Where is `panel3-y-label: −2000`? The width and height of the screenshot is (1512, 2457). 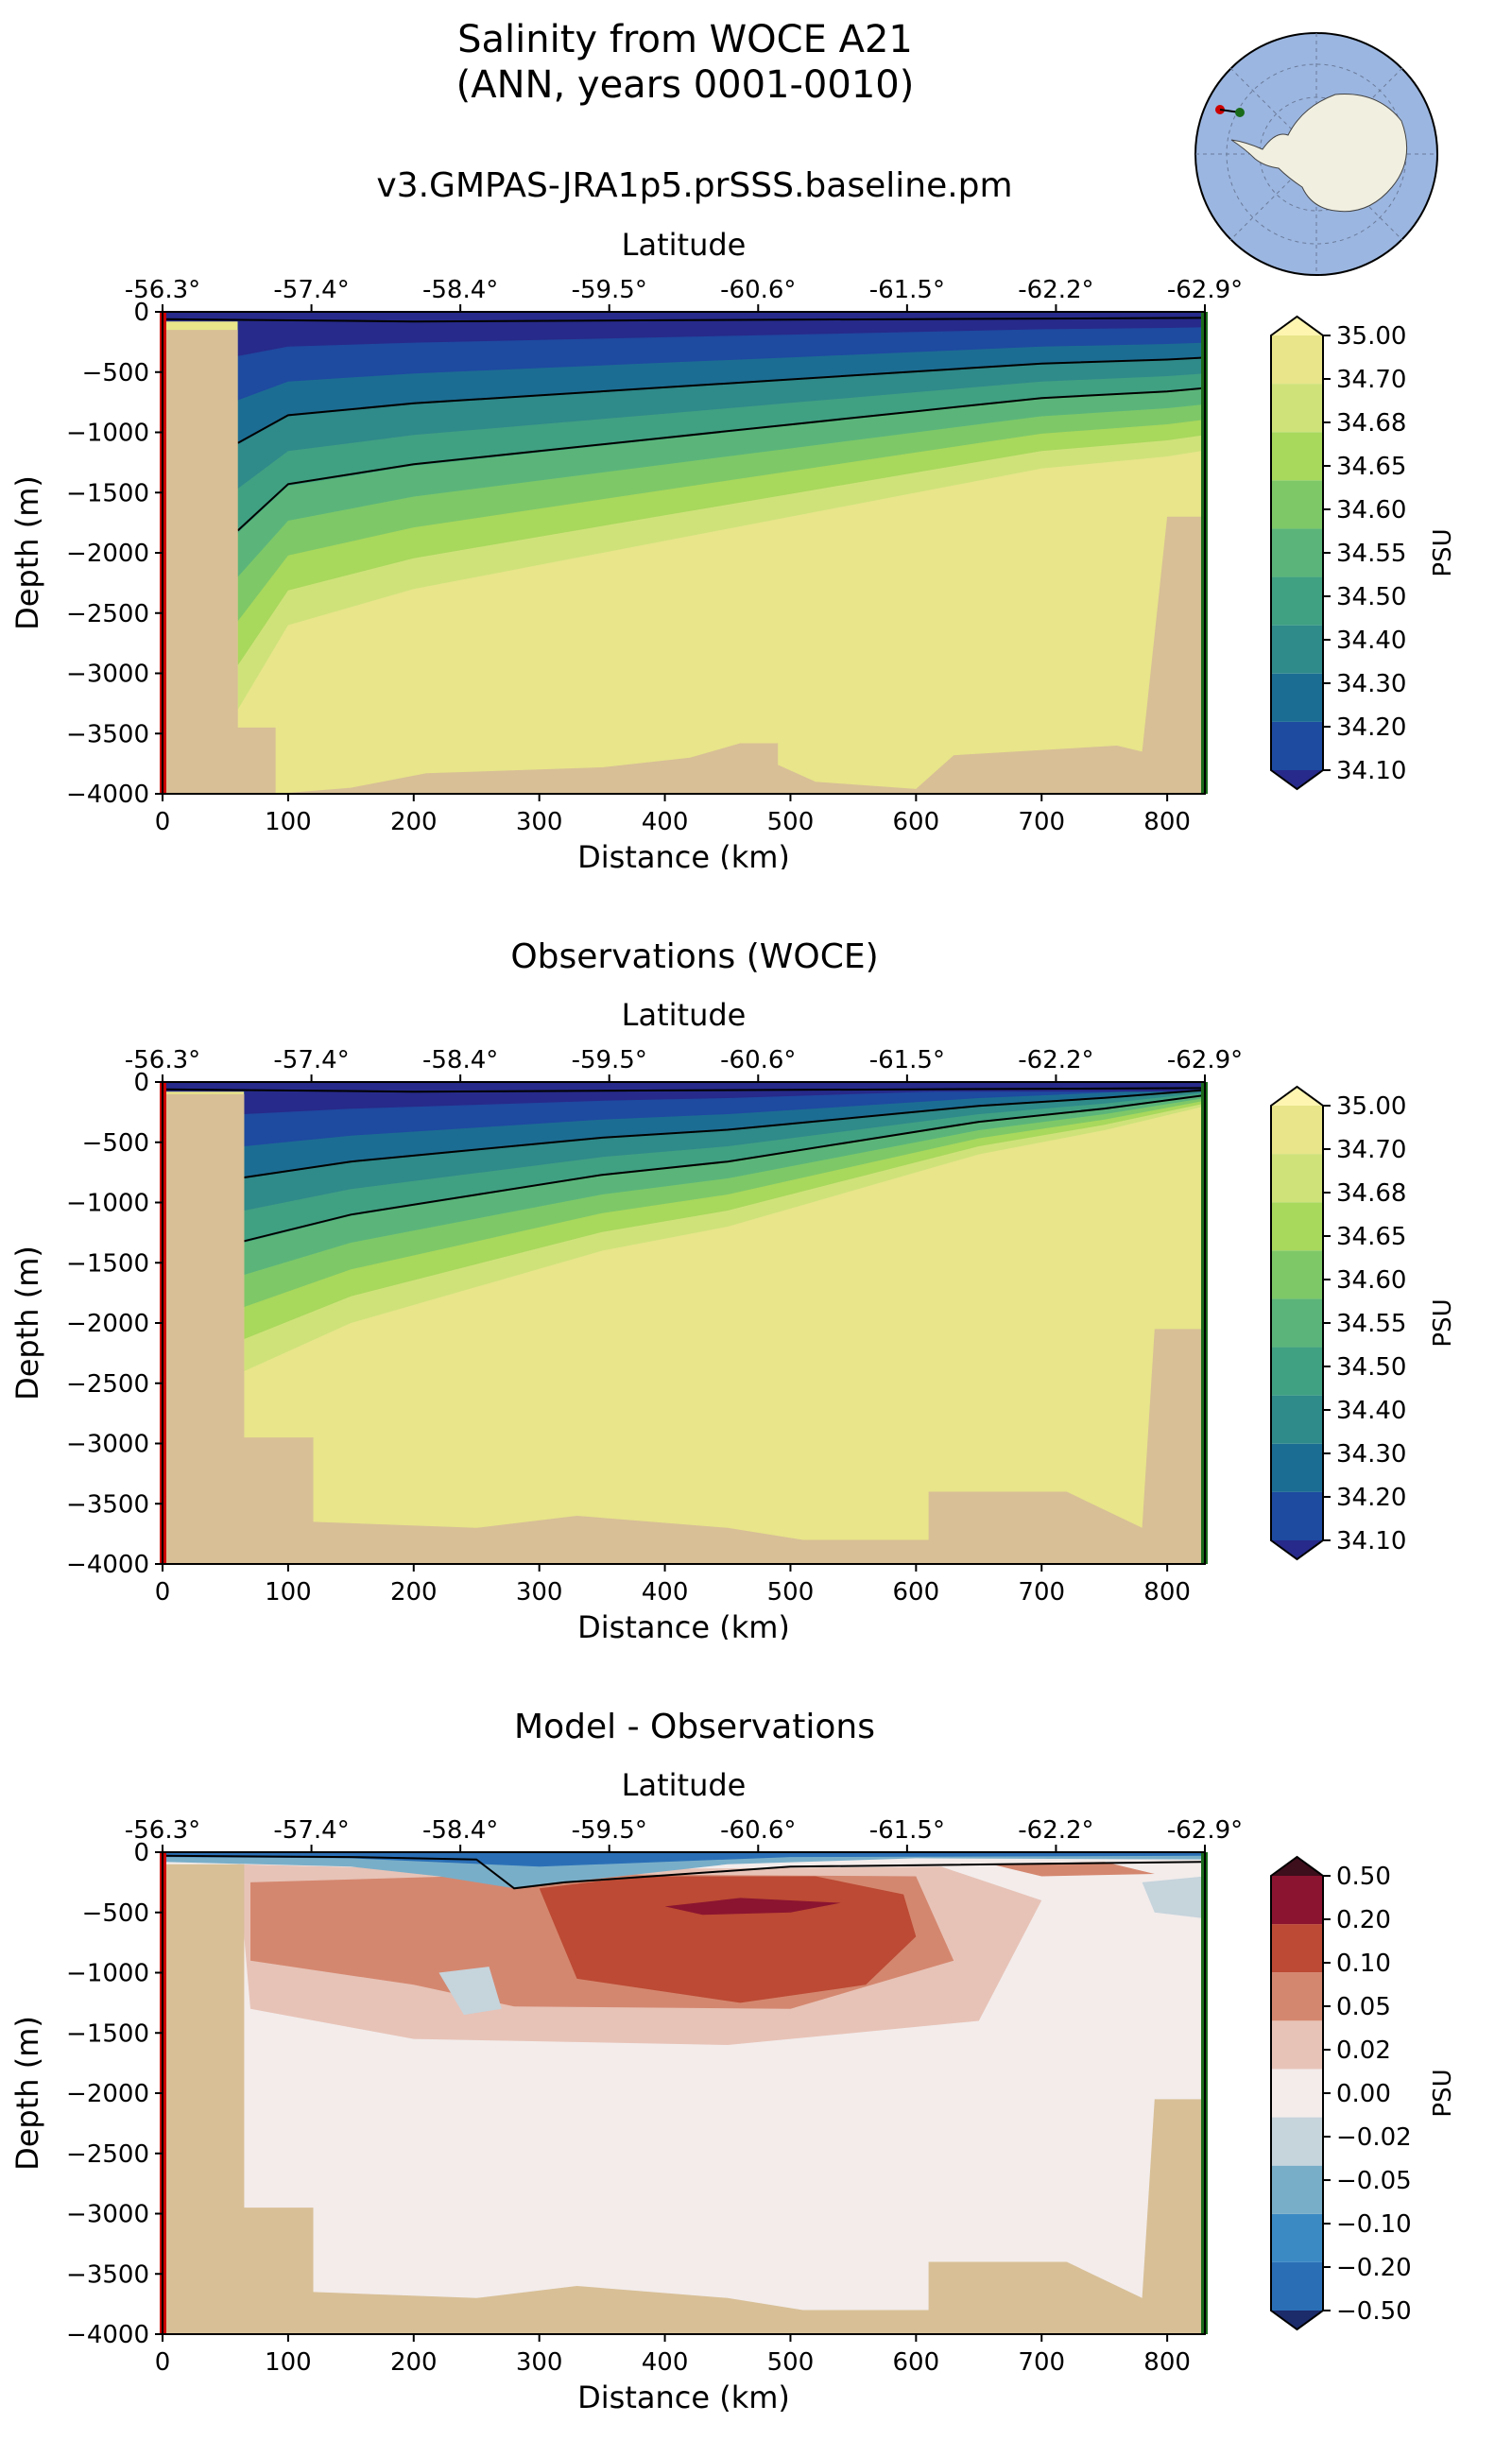 panel3-y-label: −2000 is located at coordinates (107, 2094).